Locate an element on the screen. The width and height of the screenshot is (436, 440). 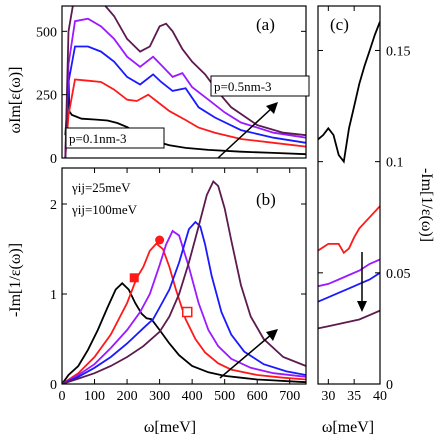
x-tick-label: 0 is located at coordinates (62, 396).